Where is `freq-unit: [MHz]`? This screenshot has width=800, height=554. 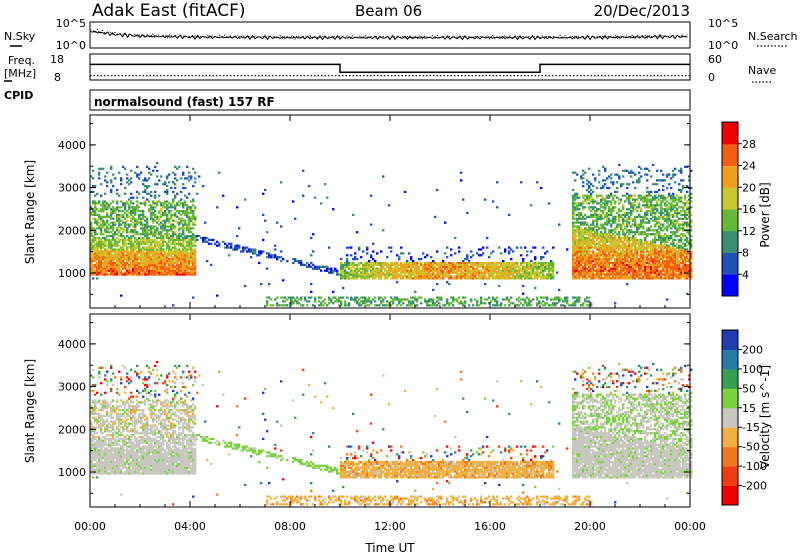 freq-unit: [MHz] is located at coordinates (20, 73).